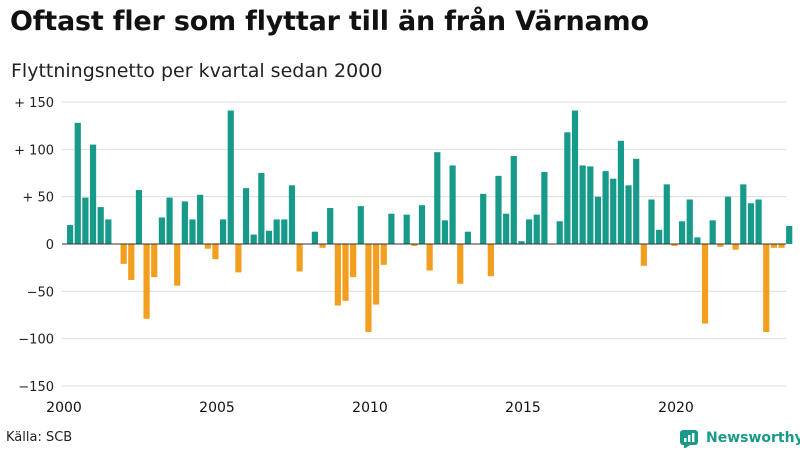  Describe the element at coordinates (39, 437) in the screenshot. I see `source-note: Källa: SCB` at that location.